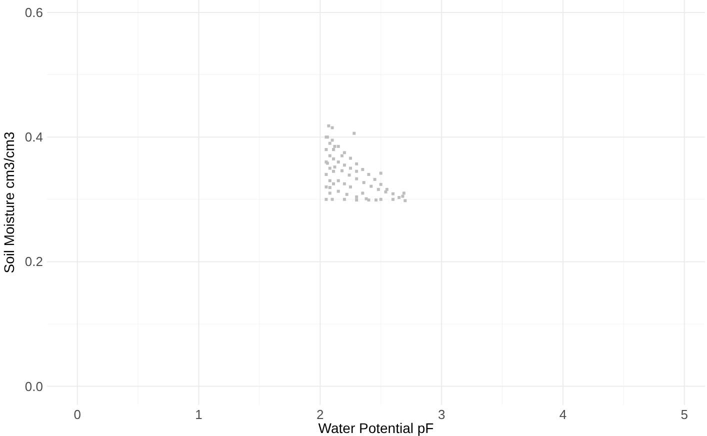 The image size is (707, 436). Describe the element at coordinates (320, 414) in the screenshot. I see `x-tick-label: 2` at that location.